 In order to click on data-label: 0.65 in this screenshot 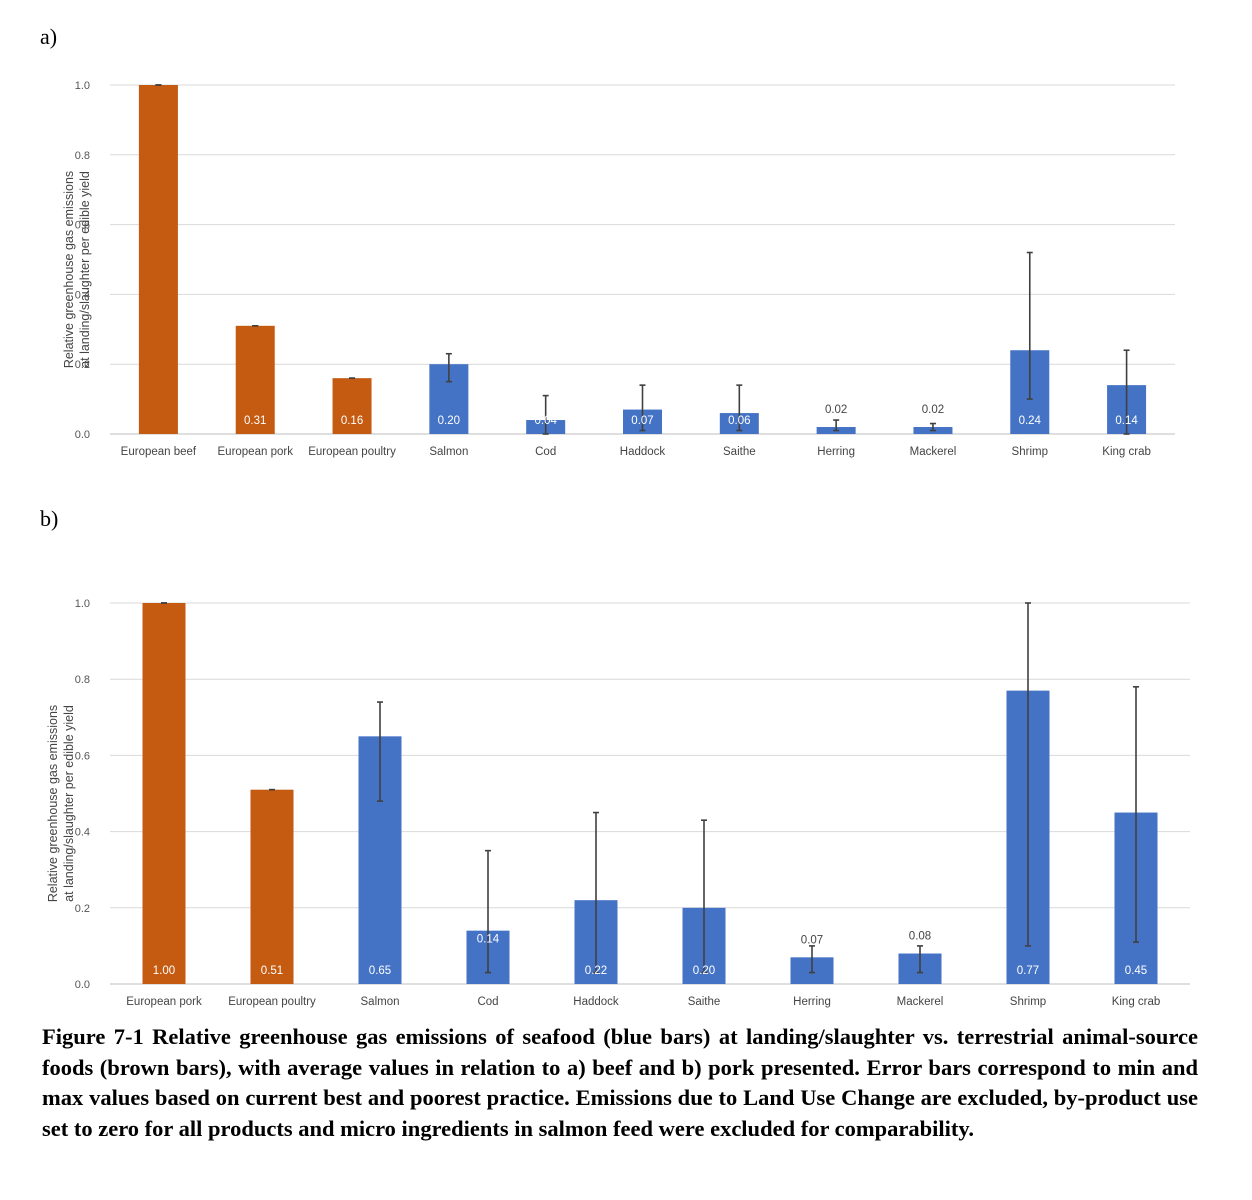, I will do `click(380, 971)`.